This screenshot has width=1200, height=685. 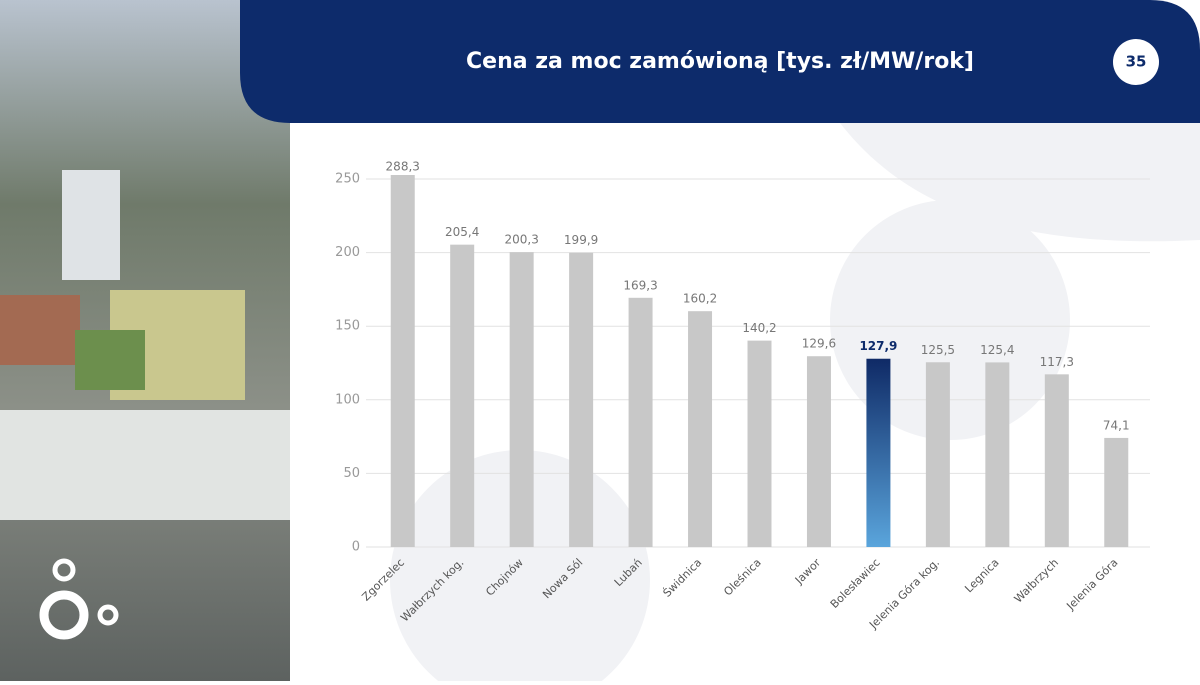 I want to click on data-label: 199,9, so click(x=581, y=240).